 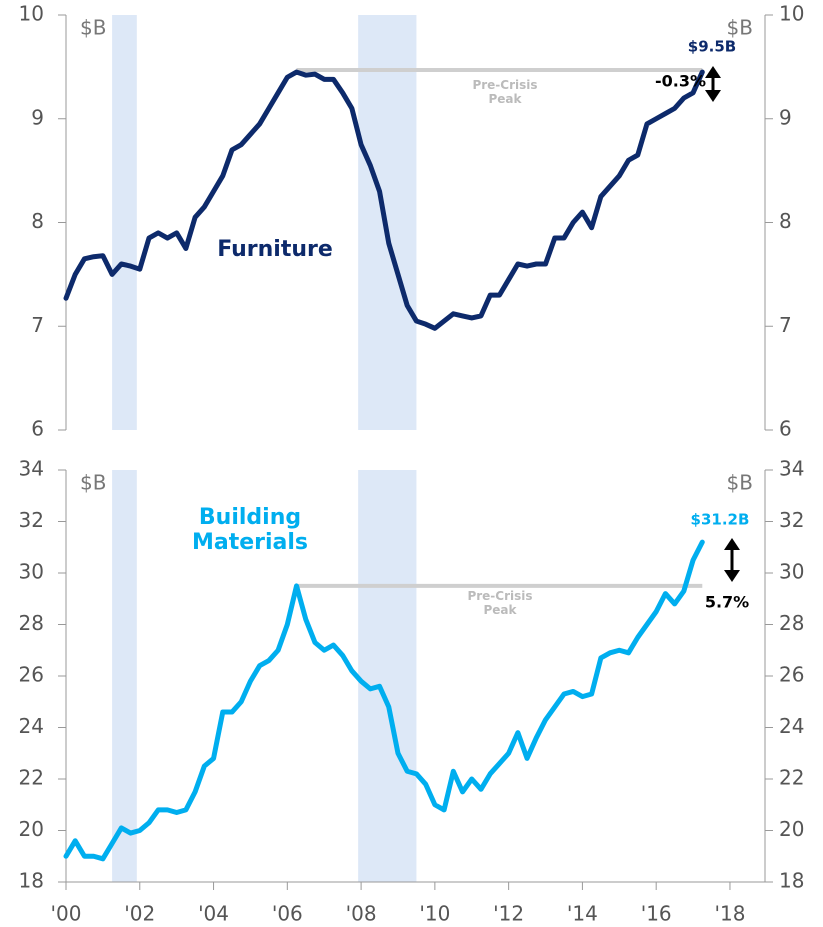 I want to click on x-tick-label: '12, so click(x=508, y=914).